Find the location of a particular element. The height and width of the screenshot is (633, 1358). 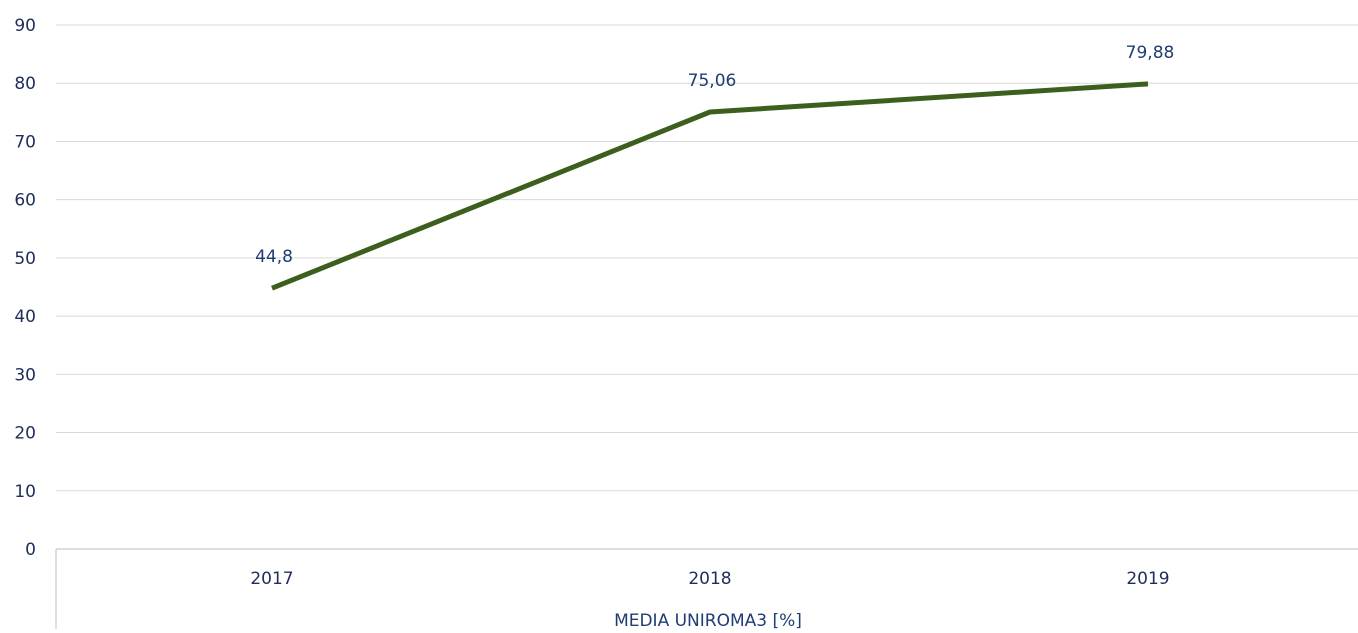

x-tick-label: 2018 is located at coordinates (709, 579).